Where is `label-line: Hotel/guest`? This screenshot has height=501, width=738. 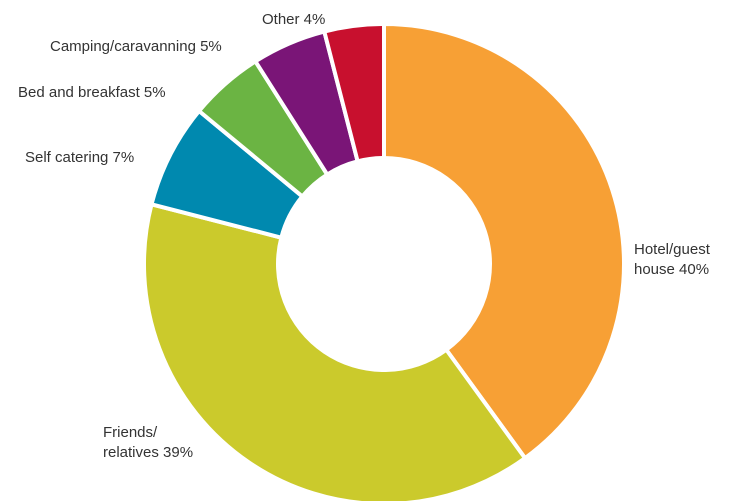
label-line: Hotel/guest is located at coordinates (672, 249).